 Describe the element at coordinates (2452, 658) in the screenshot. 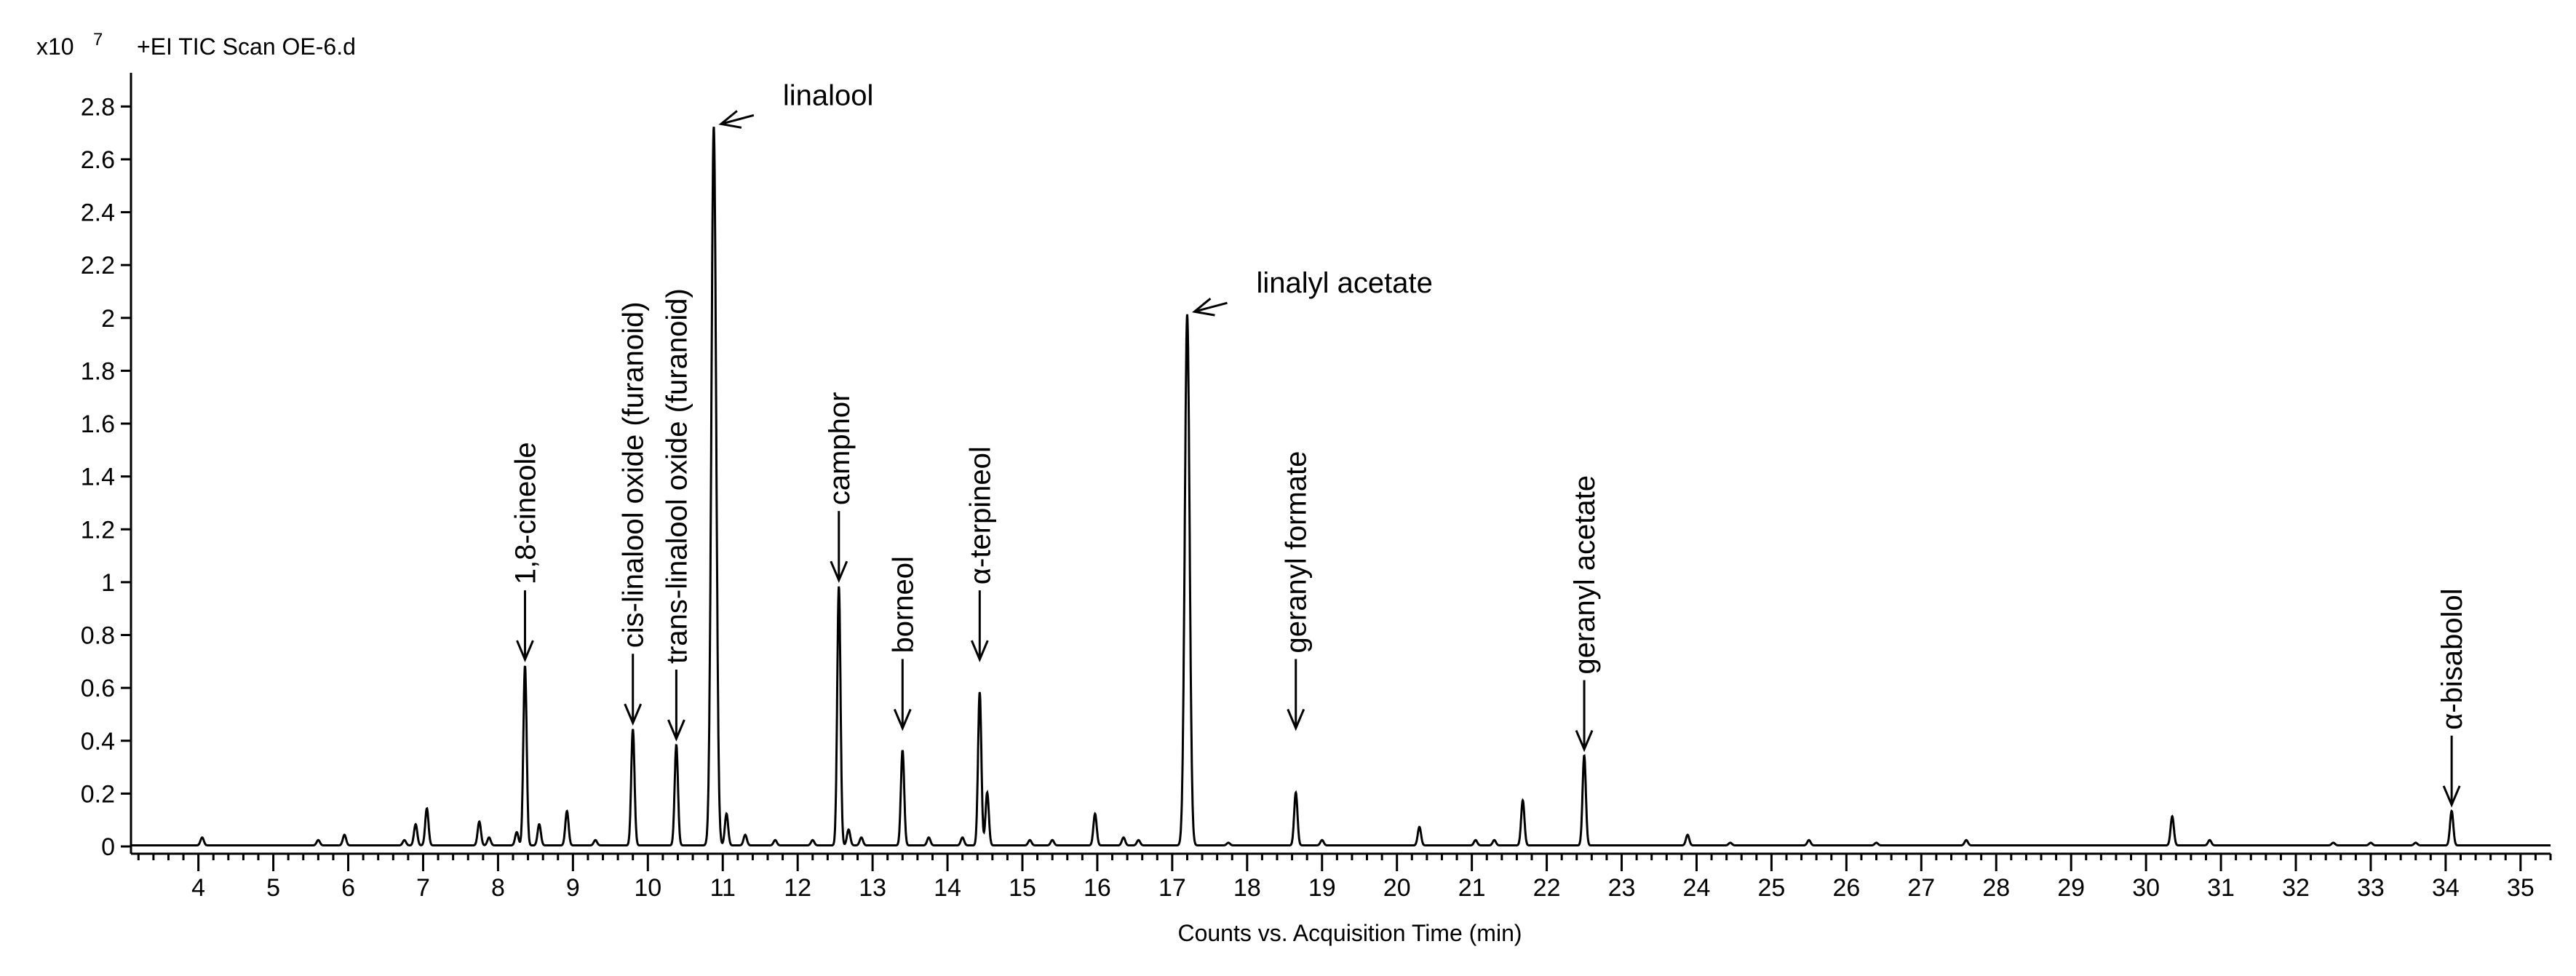

I see `annotation-label: α-bisabolol` at that location.